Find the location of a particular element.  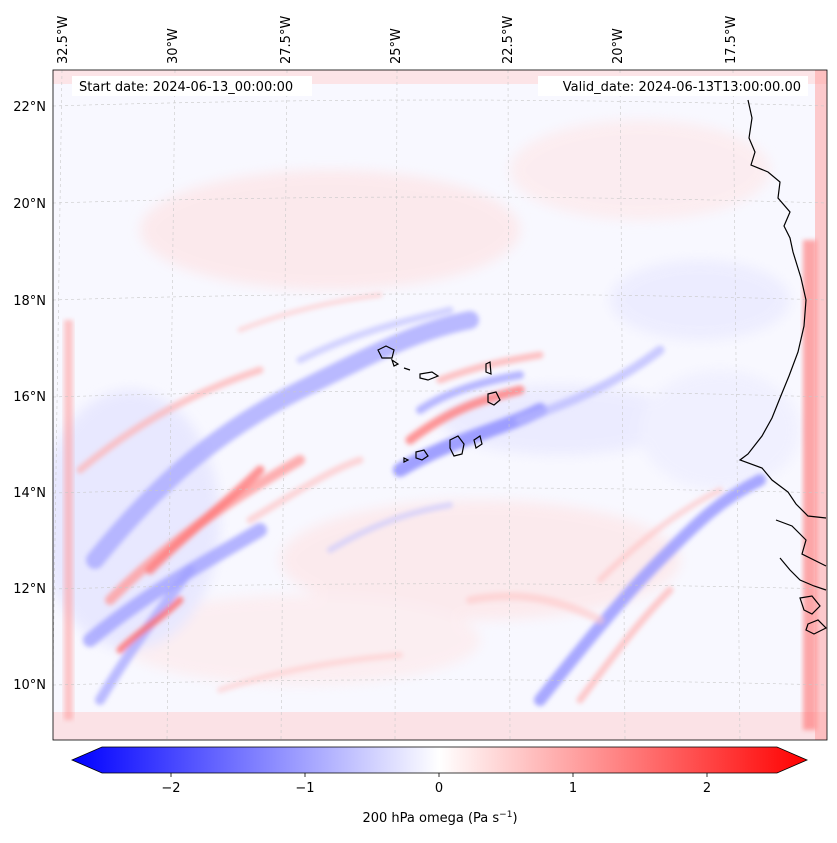

latitude-labels: 22°N 20°N 18°N 16°N 14°N 12°N 10°N is located at coordinates (29, 396).